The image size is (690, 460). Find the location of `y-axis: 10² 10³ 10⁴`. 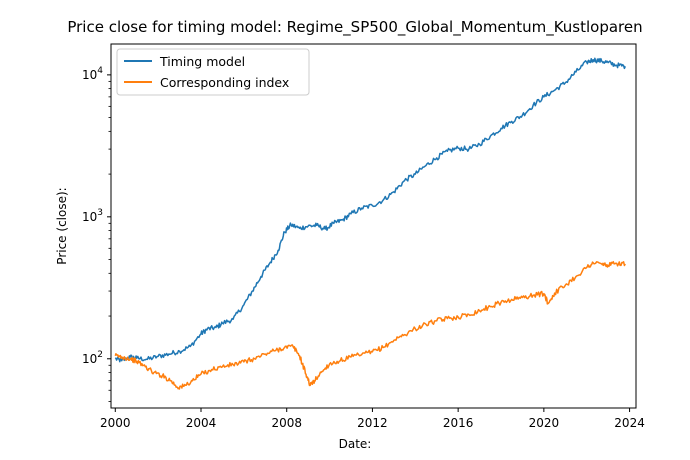

y-axis: 10² 10³ 10⁴ is located at coordinates (96, 234).